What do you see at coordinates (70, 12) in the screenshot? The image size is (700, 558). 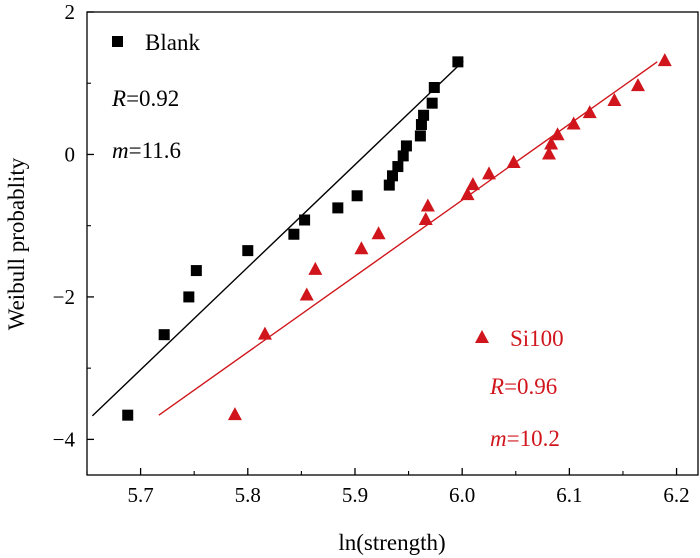 I see `y-tick-label: 2` at bounding box center [70, 12].